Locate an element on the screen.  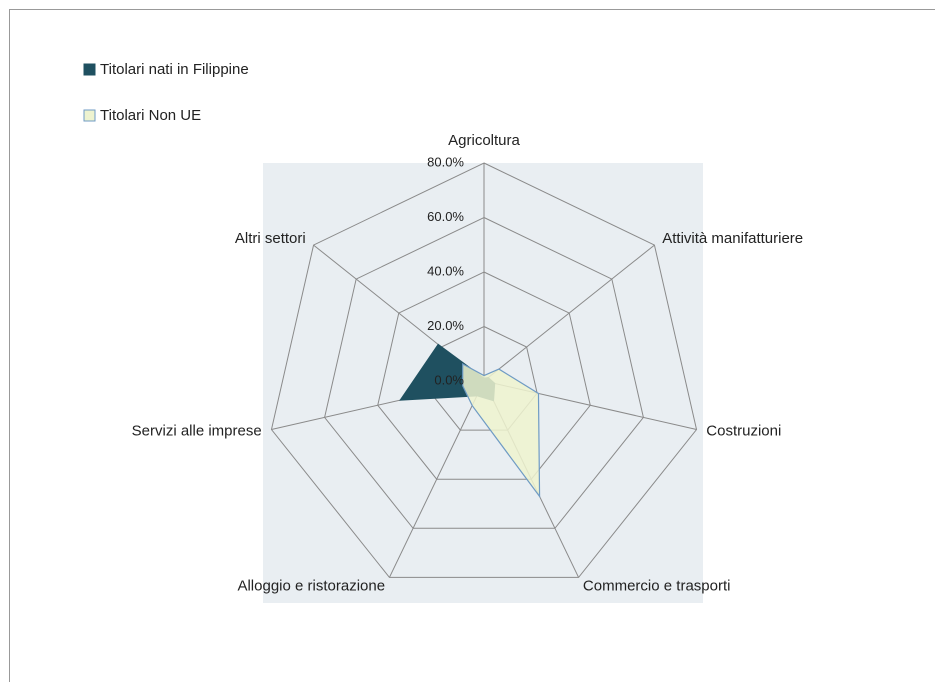
legend-label: Titolari nati in Filippine is located at coordinates (174, 69).